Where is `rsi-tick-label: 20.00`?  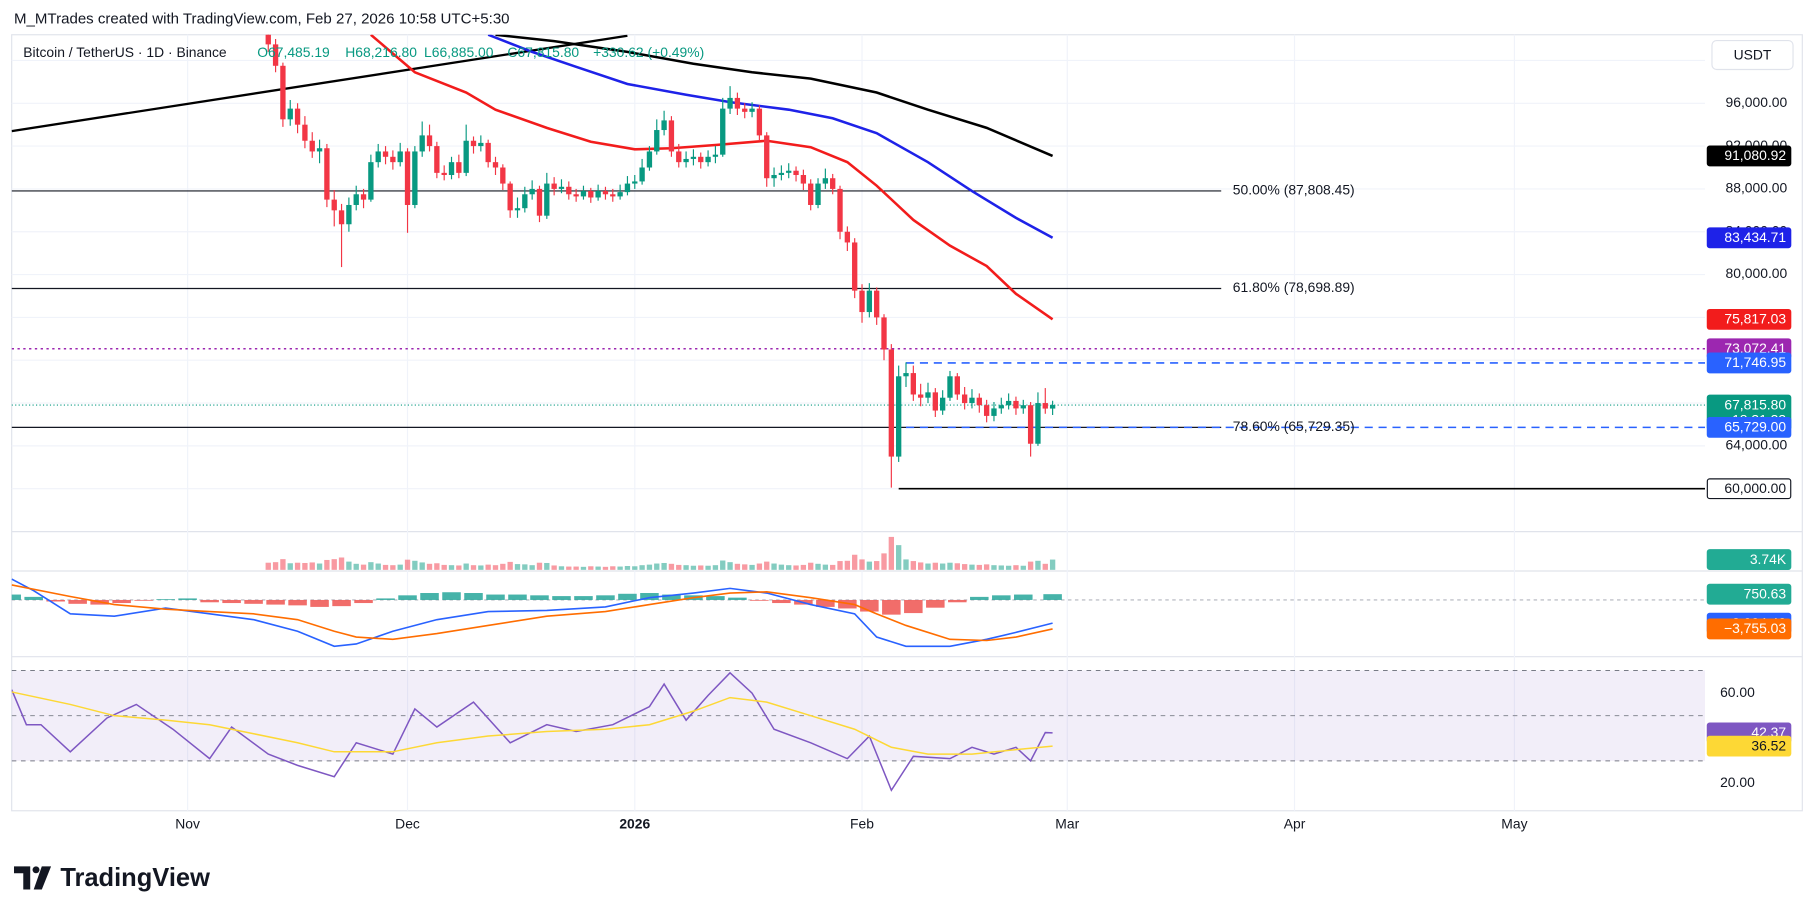
rsi-tick-label: 20.00 is located at coordinates (1737, 782).